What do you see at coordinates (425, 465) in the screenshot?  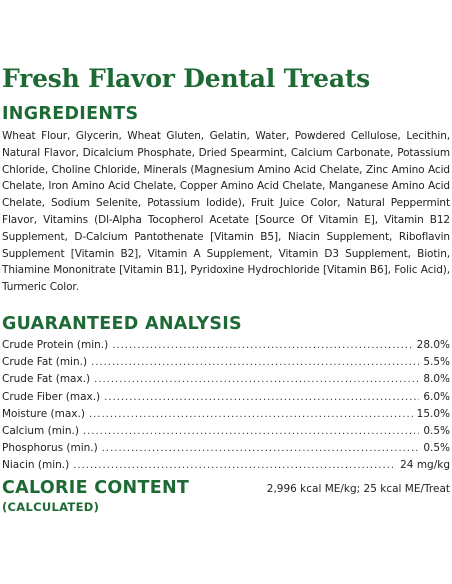 I see `analysis-value: 24 mg/kg` at bounding box center [425, 465].